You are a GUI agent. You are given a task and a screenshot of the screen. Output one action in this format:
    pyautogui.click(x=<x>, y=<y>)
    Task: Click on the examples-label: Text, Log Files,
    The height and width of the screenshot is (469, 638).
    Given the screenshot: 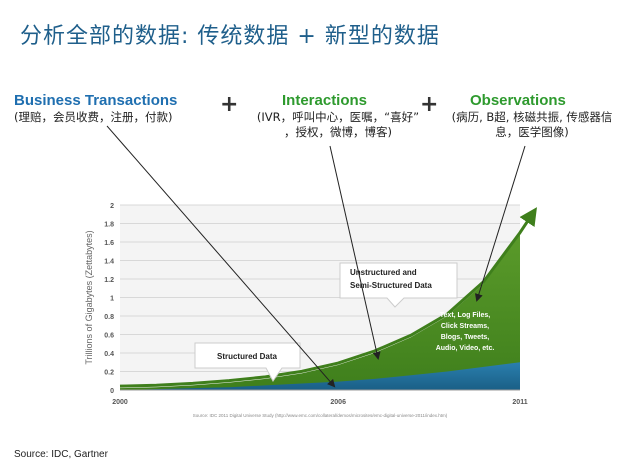 What is the action you would take?
    pyautogui.click(x=465, y=315)
    